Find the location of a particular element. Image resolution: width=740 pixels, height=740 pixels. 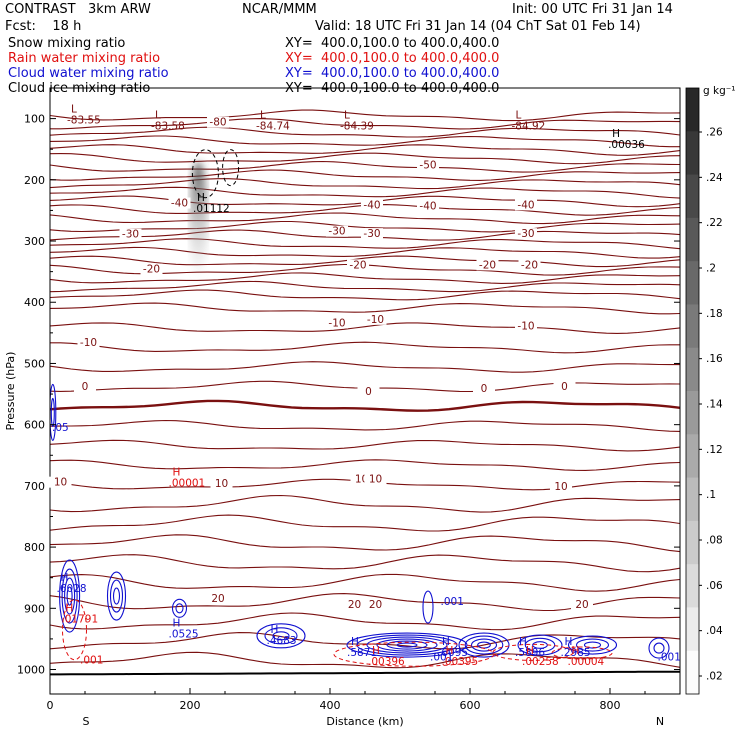

y-tick-label: 300 is located at coordinates (34, 241).